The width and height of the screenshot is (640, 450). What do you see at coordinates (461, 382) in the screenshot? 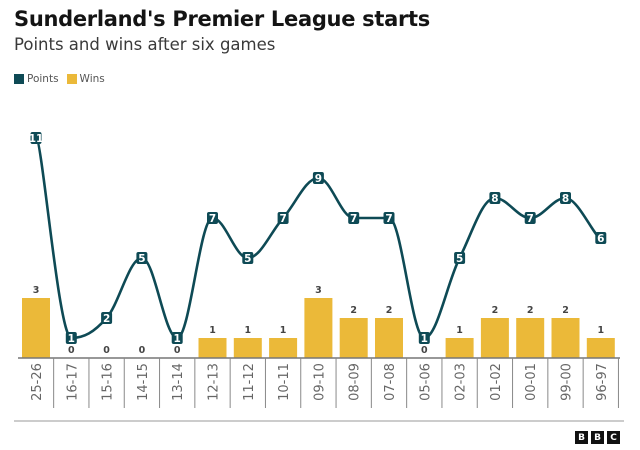
I see `x-axis-tick-label: 02-03` at bounding box center [461, 382].